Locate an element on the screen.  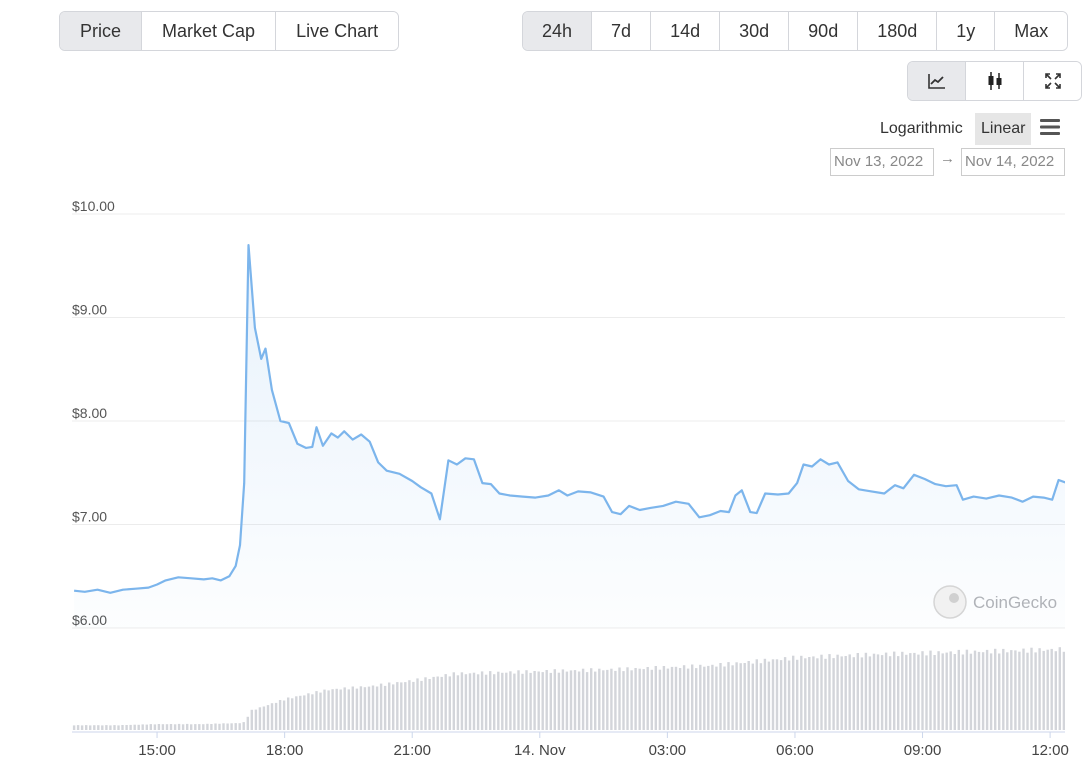
range-14d: 14d is located at coordinates (685, 31).